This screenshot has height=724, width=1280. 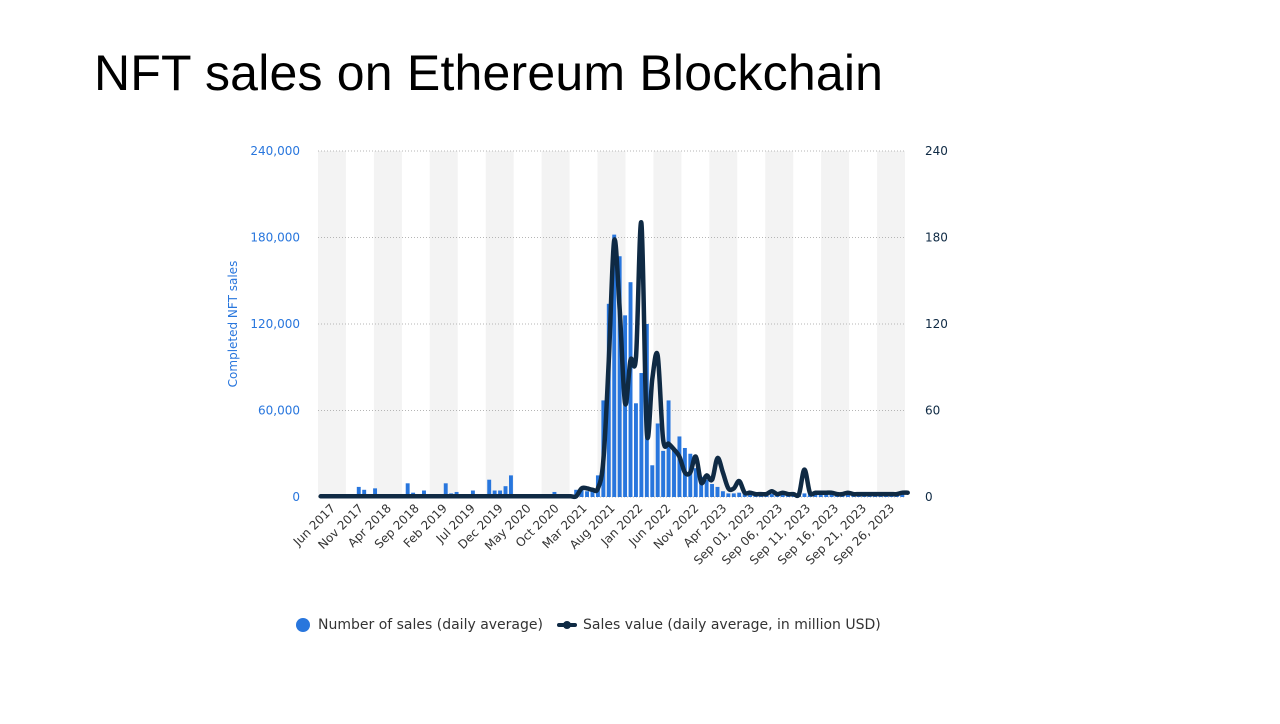 I want to click on left-tick-label: 120,000, so click(x=275, y=324).